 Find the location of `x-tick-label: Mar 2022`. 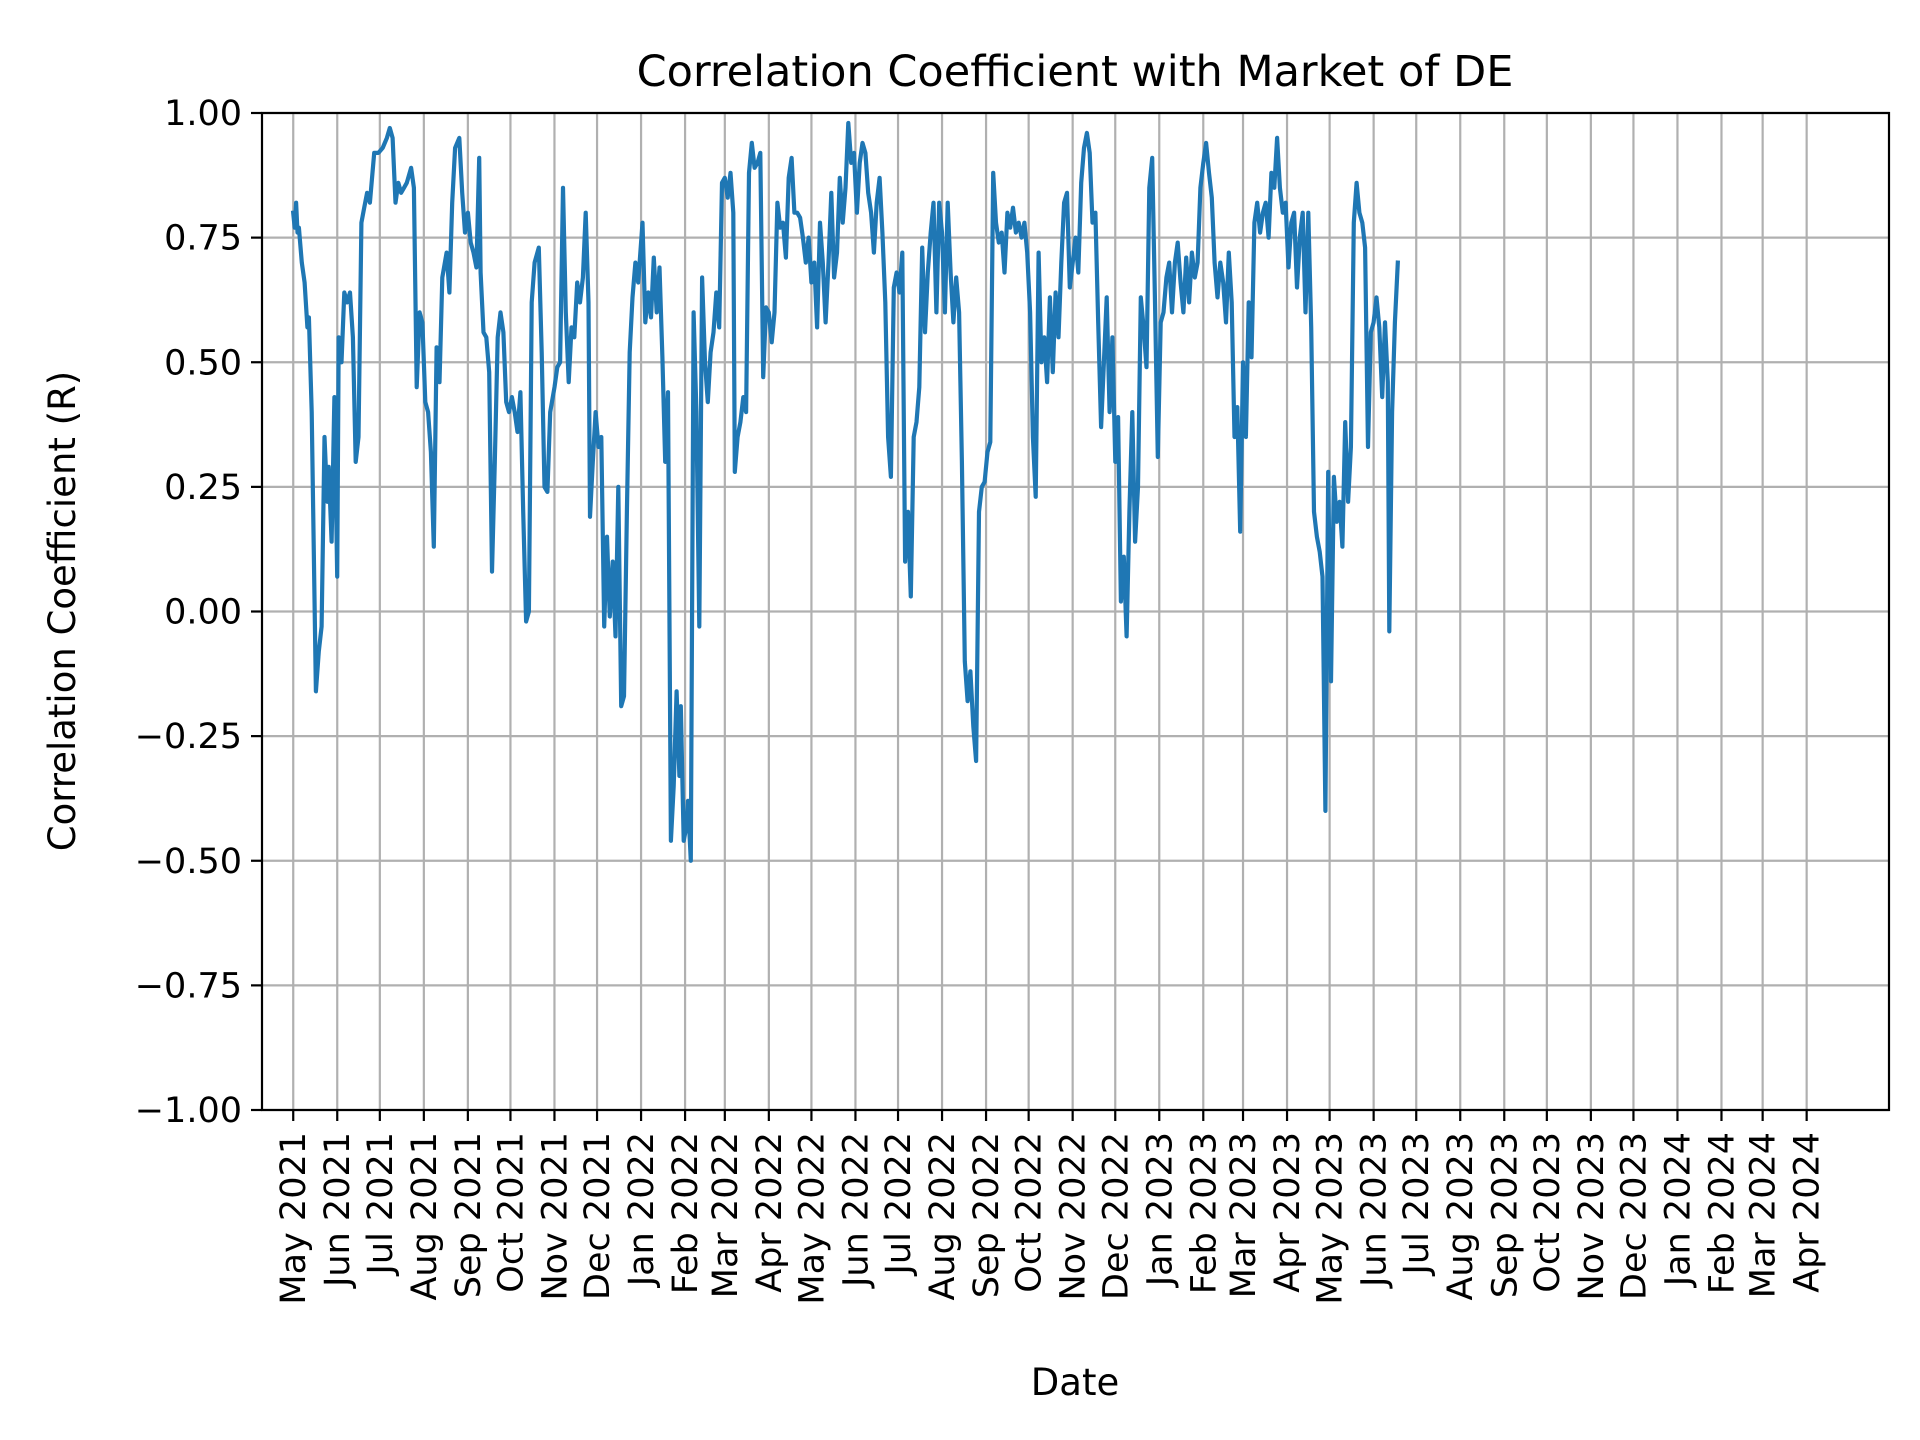

x-tick-label: Mar 2022 is located at coordinates (726, 1215).